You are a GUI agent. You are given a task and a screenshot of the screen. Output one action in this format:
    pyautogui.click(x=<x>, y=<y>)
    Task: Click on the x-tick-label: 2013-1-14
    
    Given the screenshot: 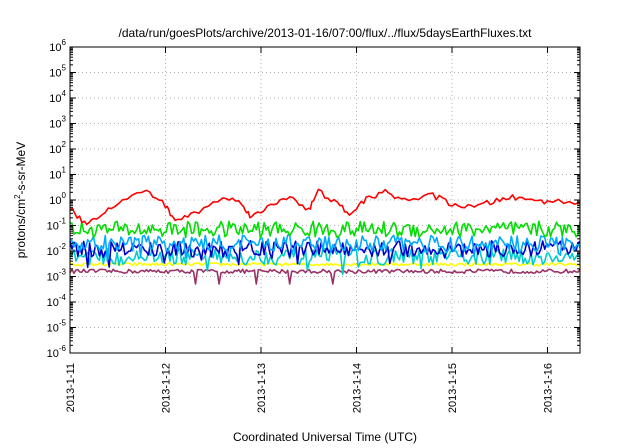 What is the action you would take?
    pyautogui.click(x=358, y=388)
    